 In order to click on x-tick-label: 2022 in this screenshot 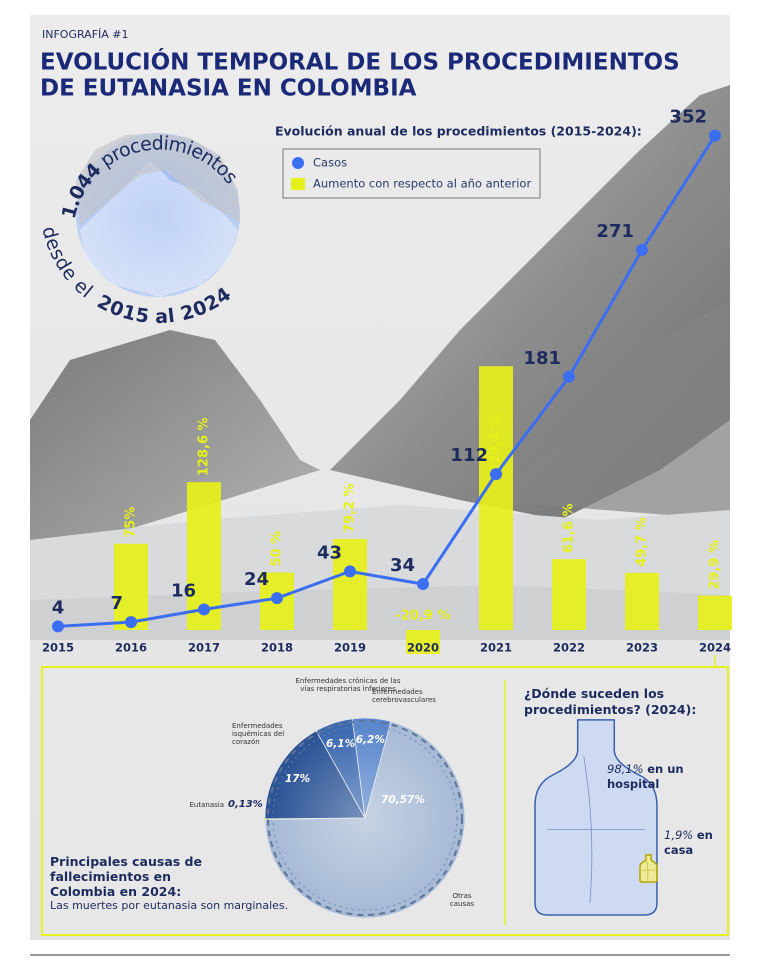, I will do `click(569, 648)`.